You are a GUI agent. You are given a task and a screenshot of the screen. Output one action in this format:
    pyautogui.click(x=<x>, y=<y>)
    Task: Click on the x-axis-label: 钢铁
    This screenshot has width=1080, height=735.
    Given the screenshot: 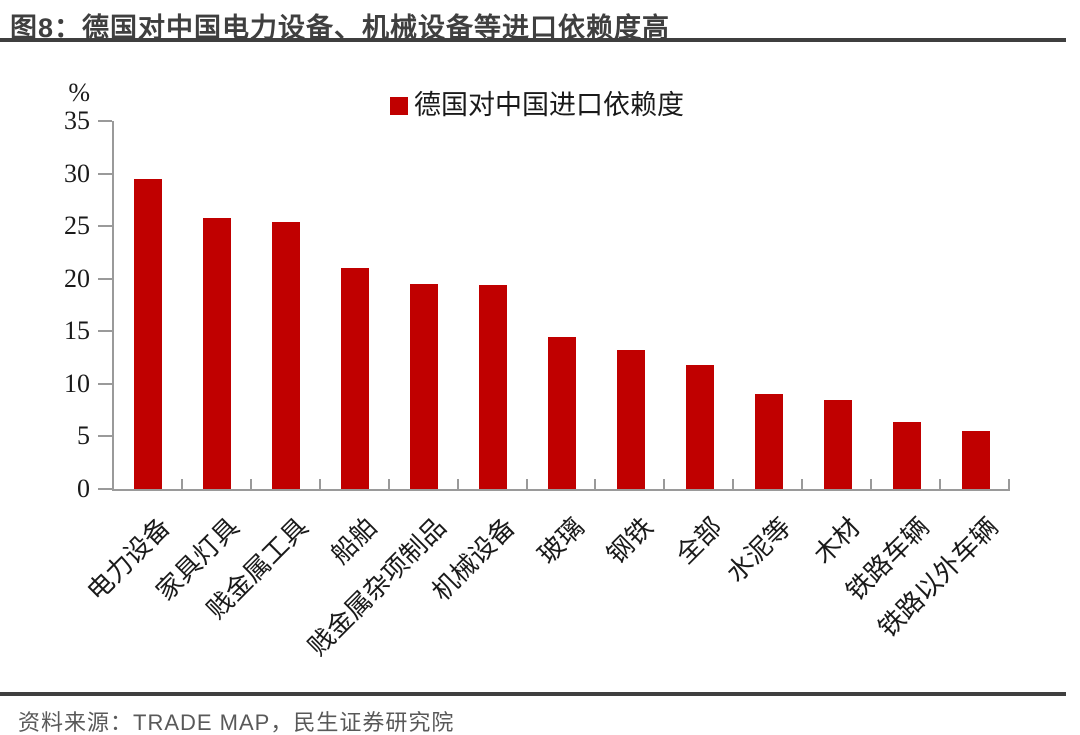 What is the action you would take?
    pyautogui.click(x=630, y=541)
    